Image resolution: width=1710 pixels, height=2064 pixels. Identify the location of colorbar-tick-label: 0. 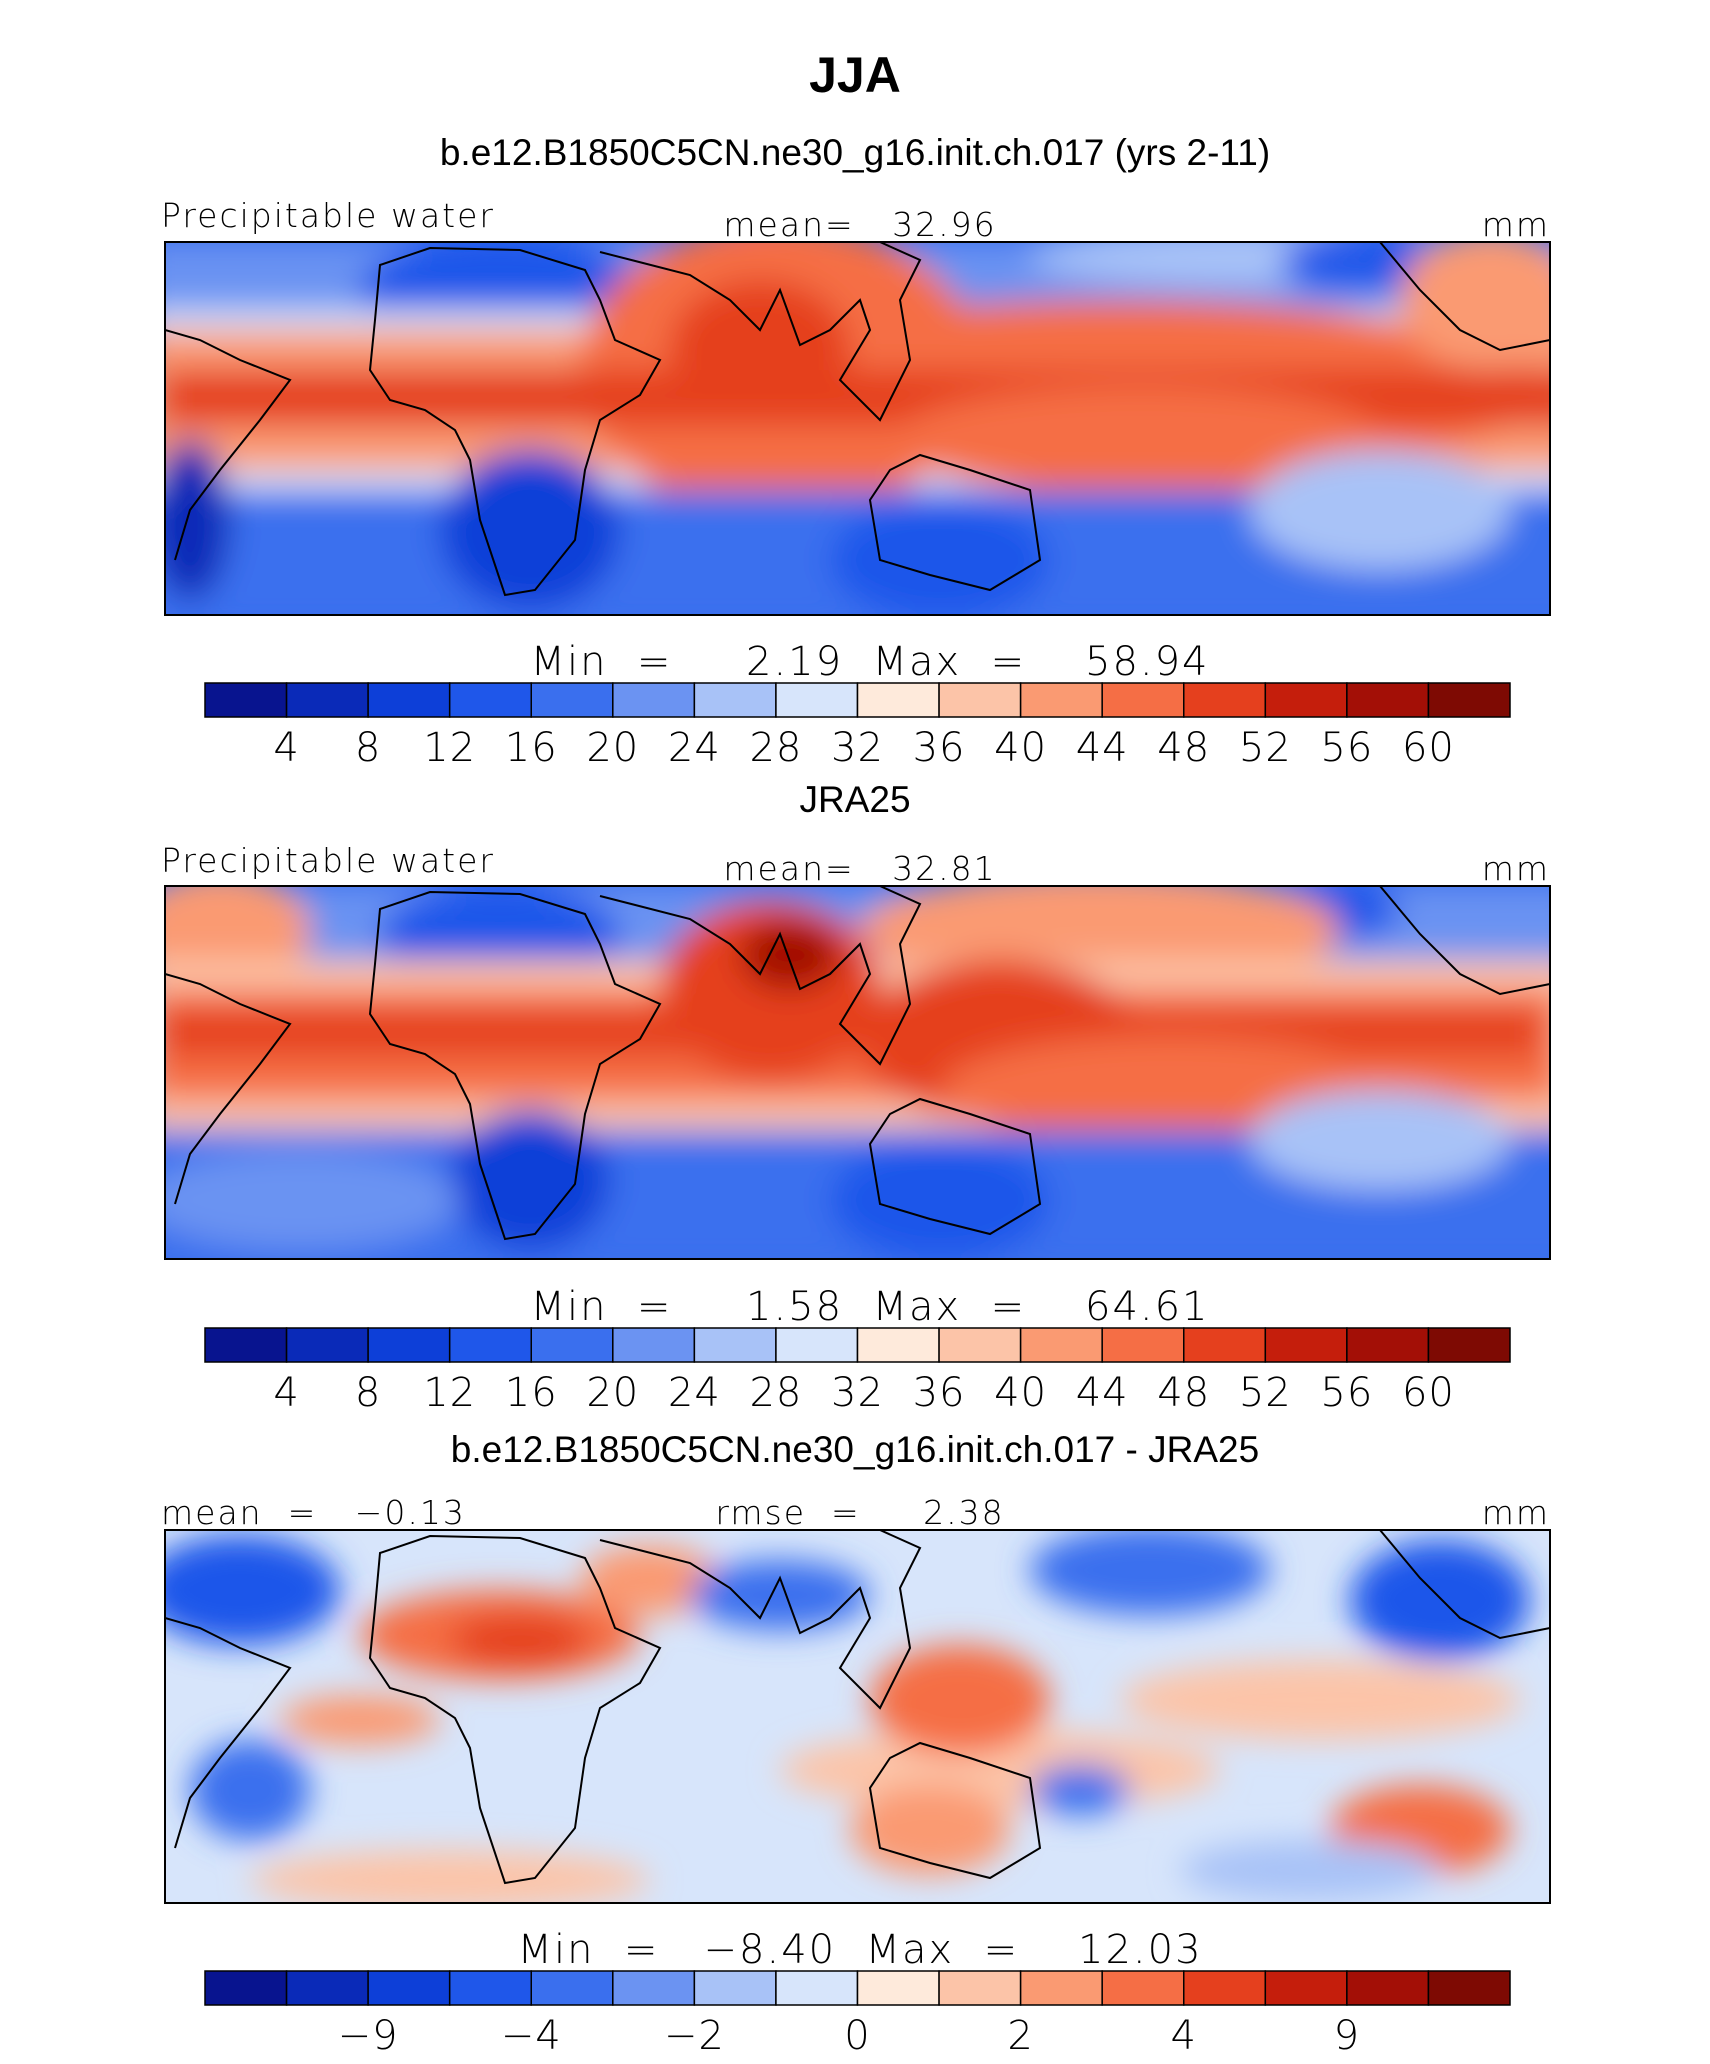
(857, 2036).